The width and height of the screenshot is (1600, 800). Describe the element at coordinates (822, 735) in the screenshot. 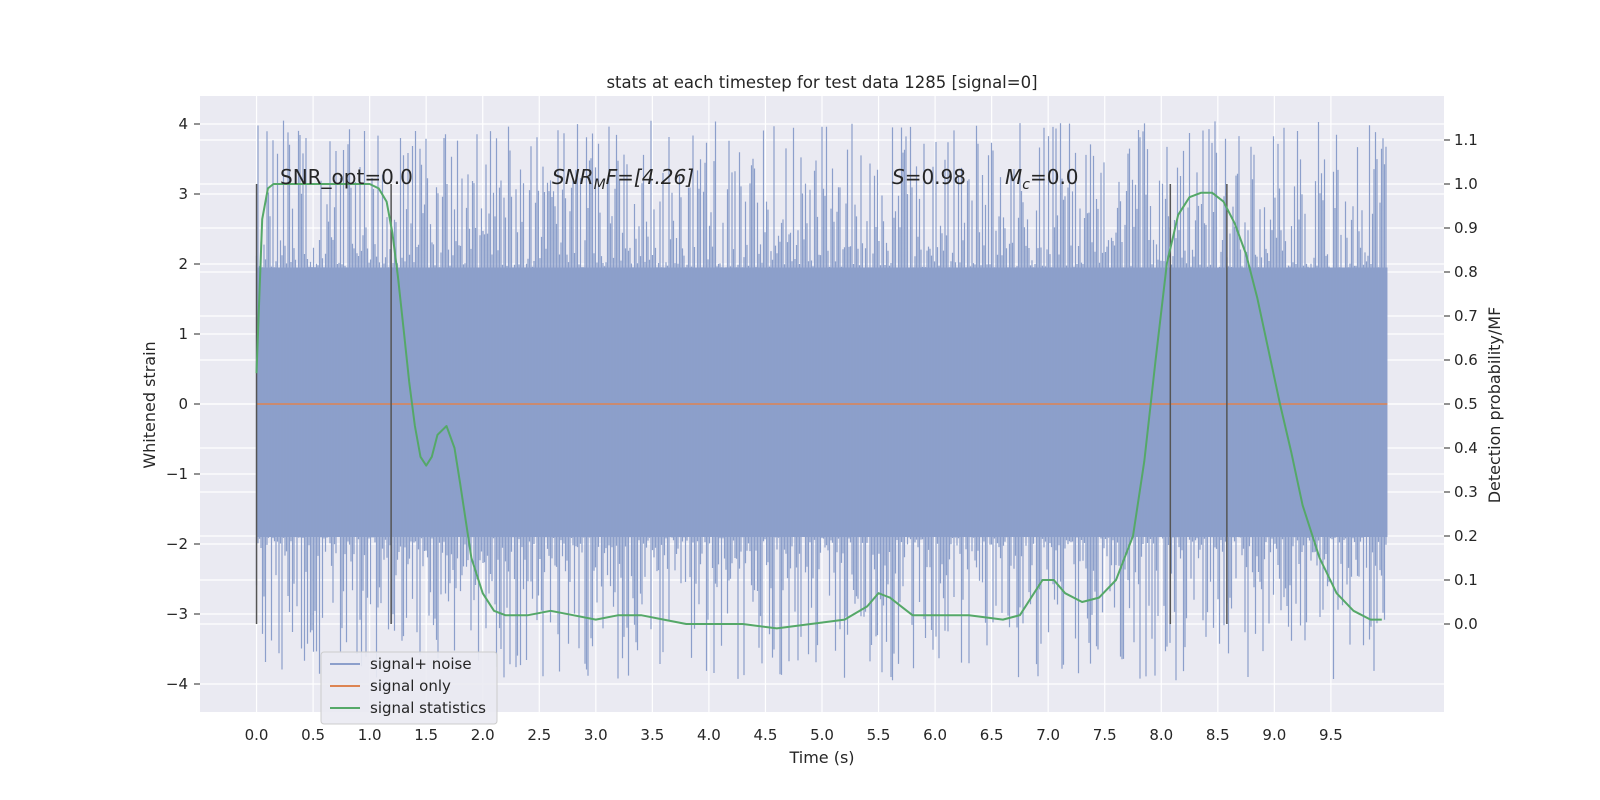

I see `x-tick-label: 5.0` at that location.